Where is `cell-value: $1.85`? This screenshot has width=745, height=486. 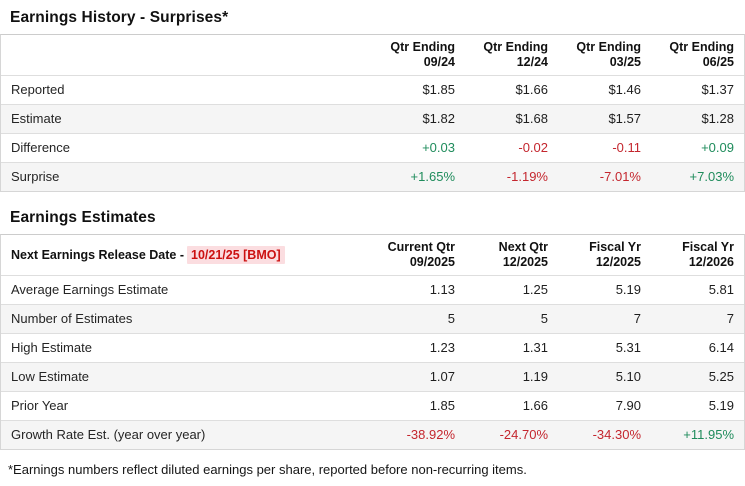
cell-value: $1.85 is located at coordinates (438, 89).